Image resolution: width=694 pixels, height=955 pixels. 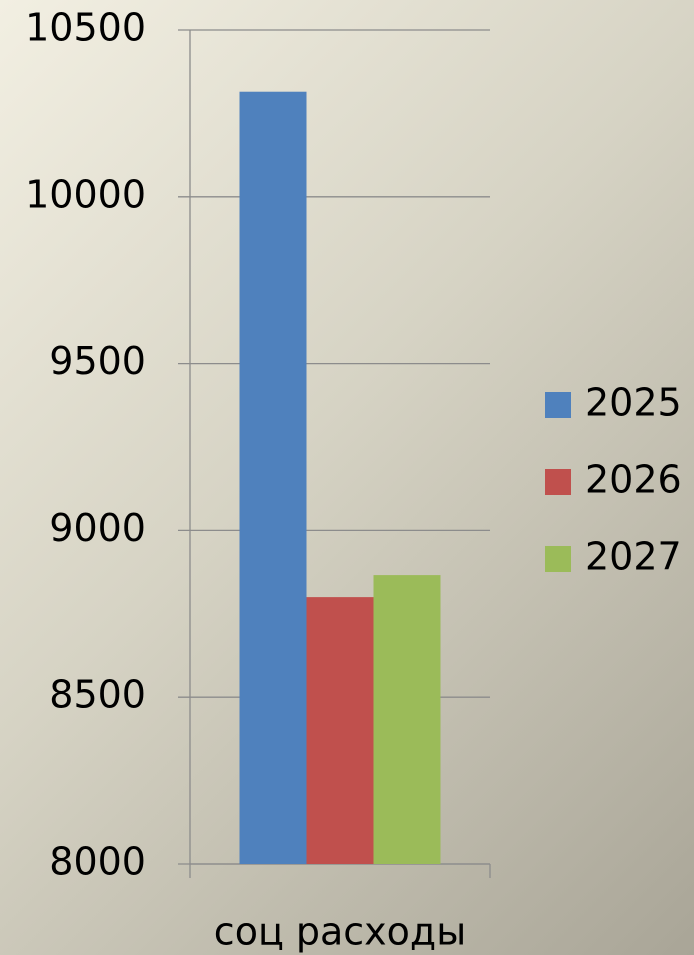 I want to click on legend-label: 2026, so click(x=633, y=480).